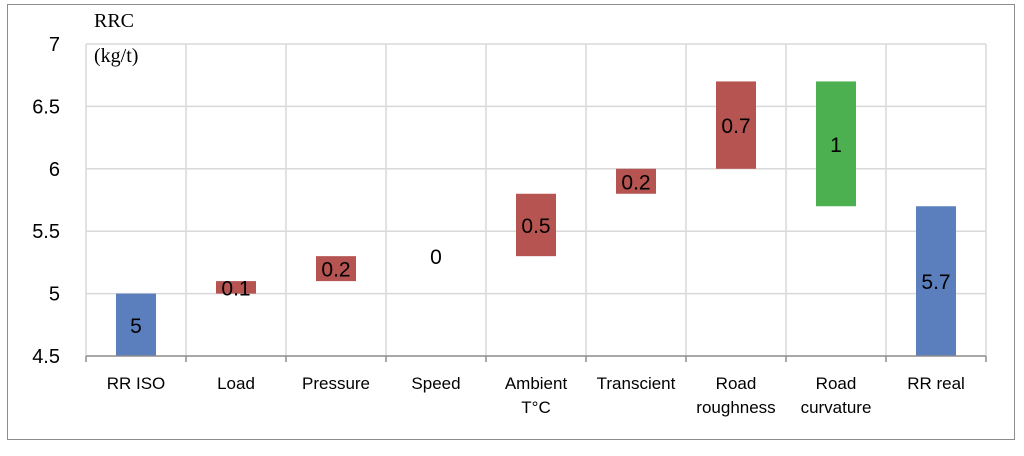  I want to click on data-label: 0, so click(436, 257).